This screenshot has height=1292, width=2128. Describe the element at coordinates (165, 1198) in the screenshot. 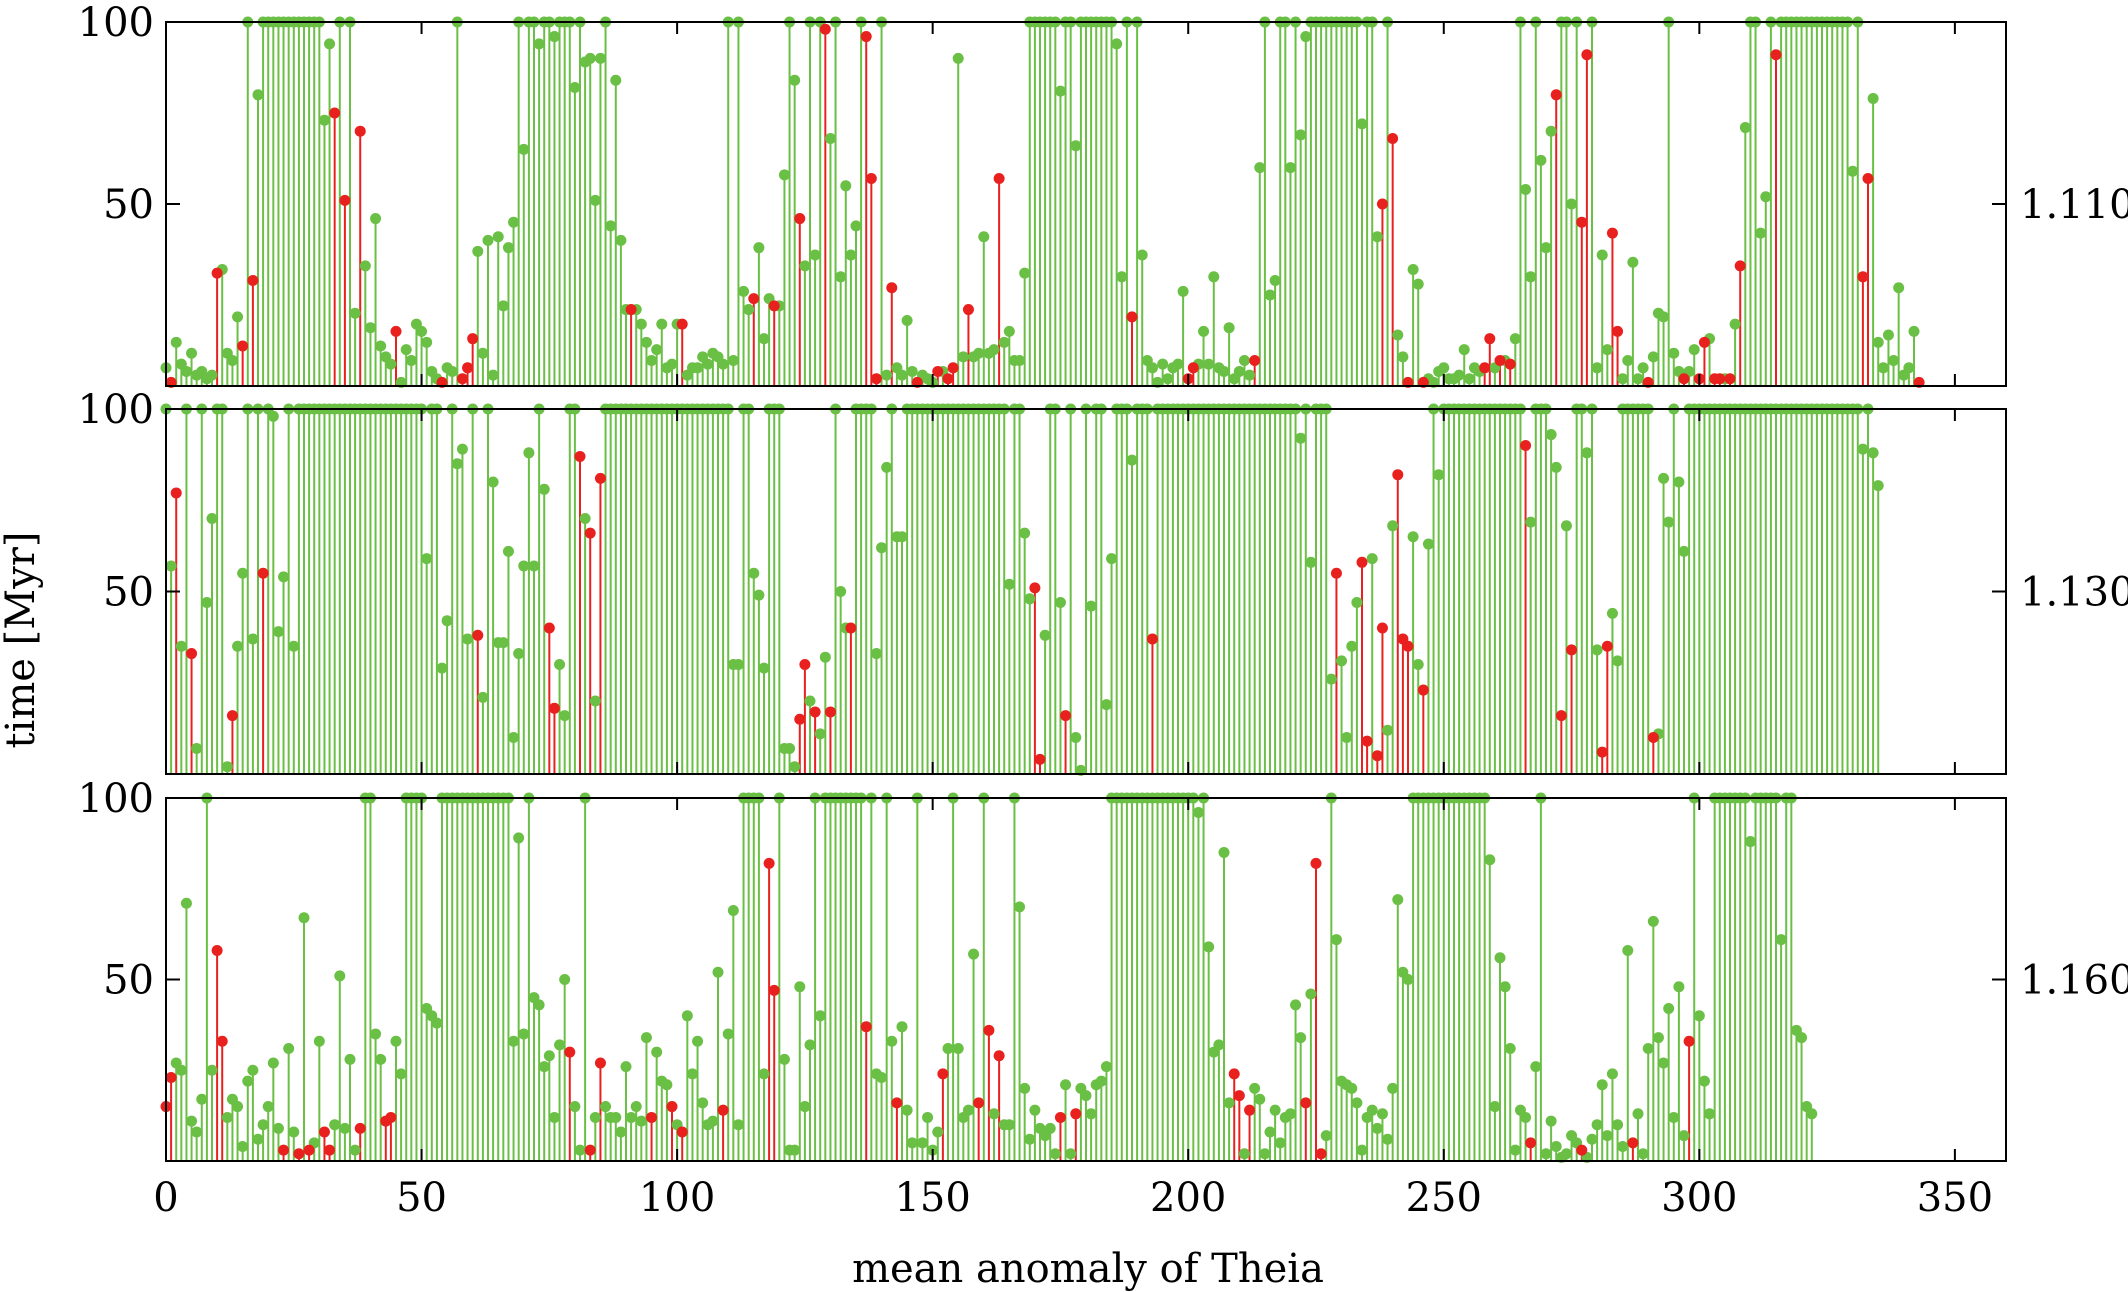

I see `x-tick-label: 0` at that location.